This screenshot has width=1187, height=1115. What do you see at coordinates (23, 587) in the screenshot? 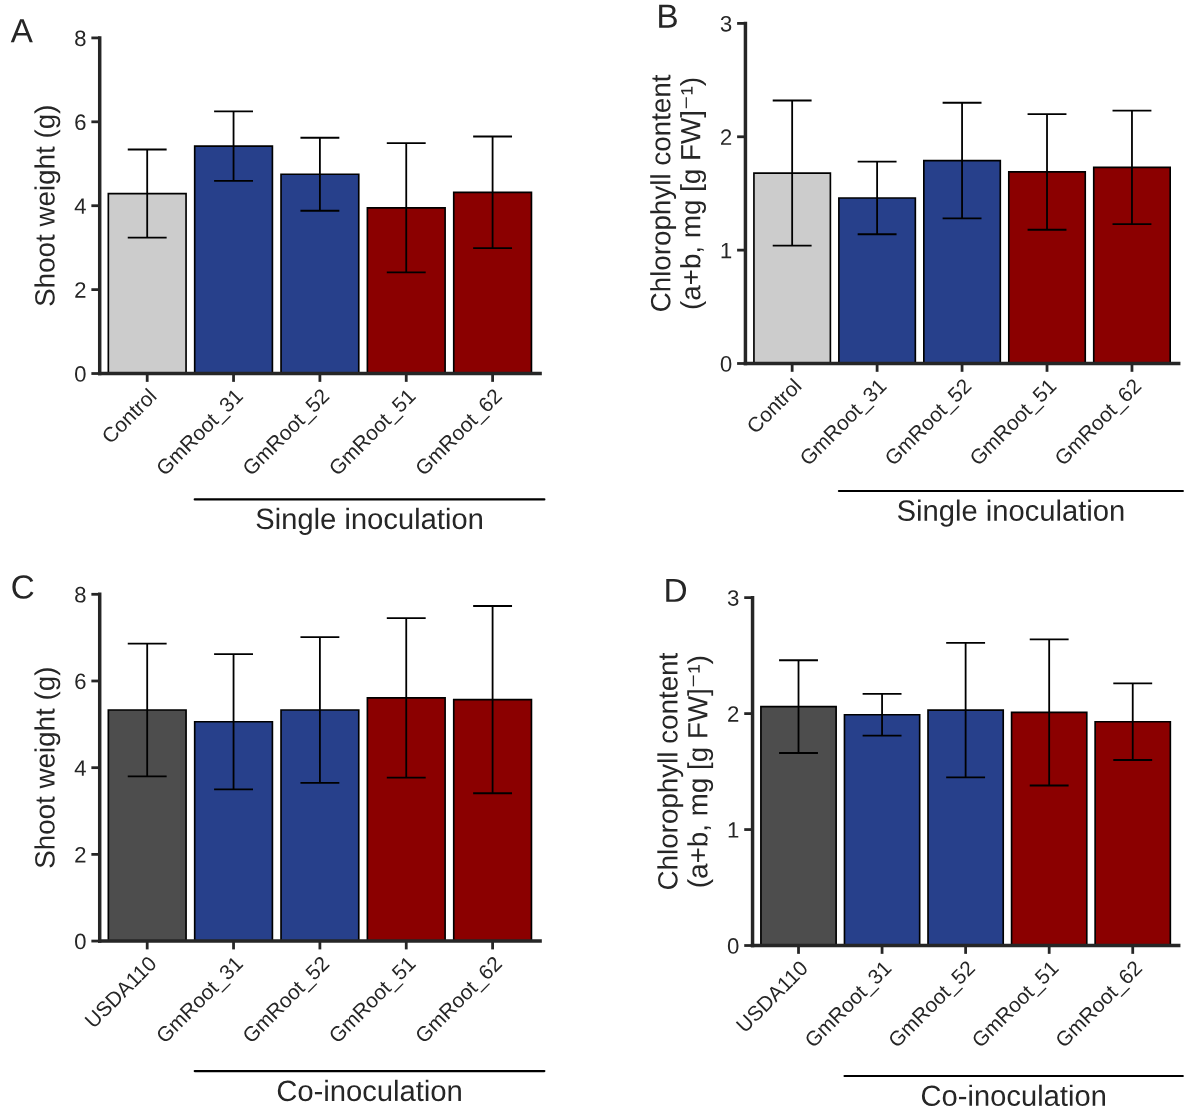
I see `chart-title: C` at bounding box center [23, 587].